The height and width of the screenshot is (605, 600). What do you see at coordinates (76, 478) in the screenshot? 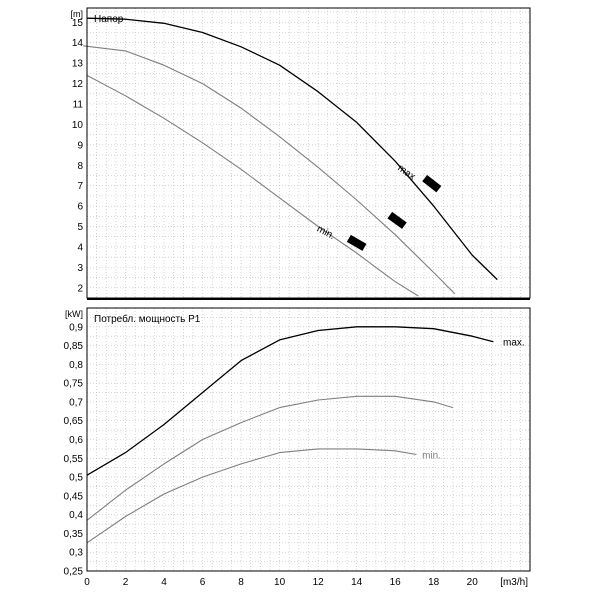
I see `y-tick-label: 0,5` at bounding box center [76, 478].